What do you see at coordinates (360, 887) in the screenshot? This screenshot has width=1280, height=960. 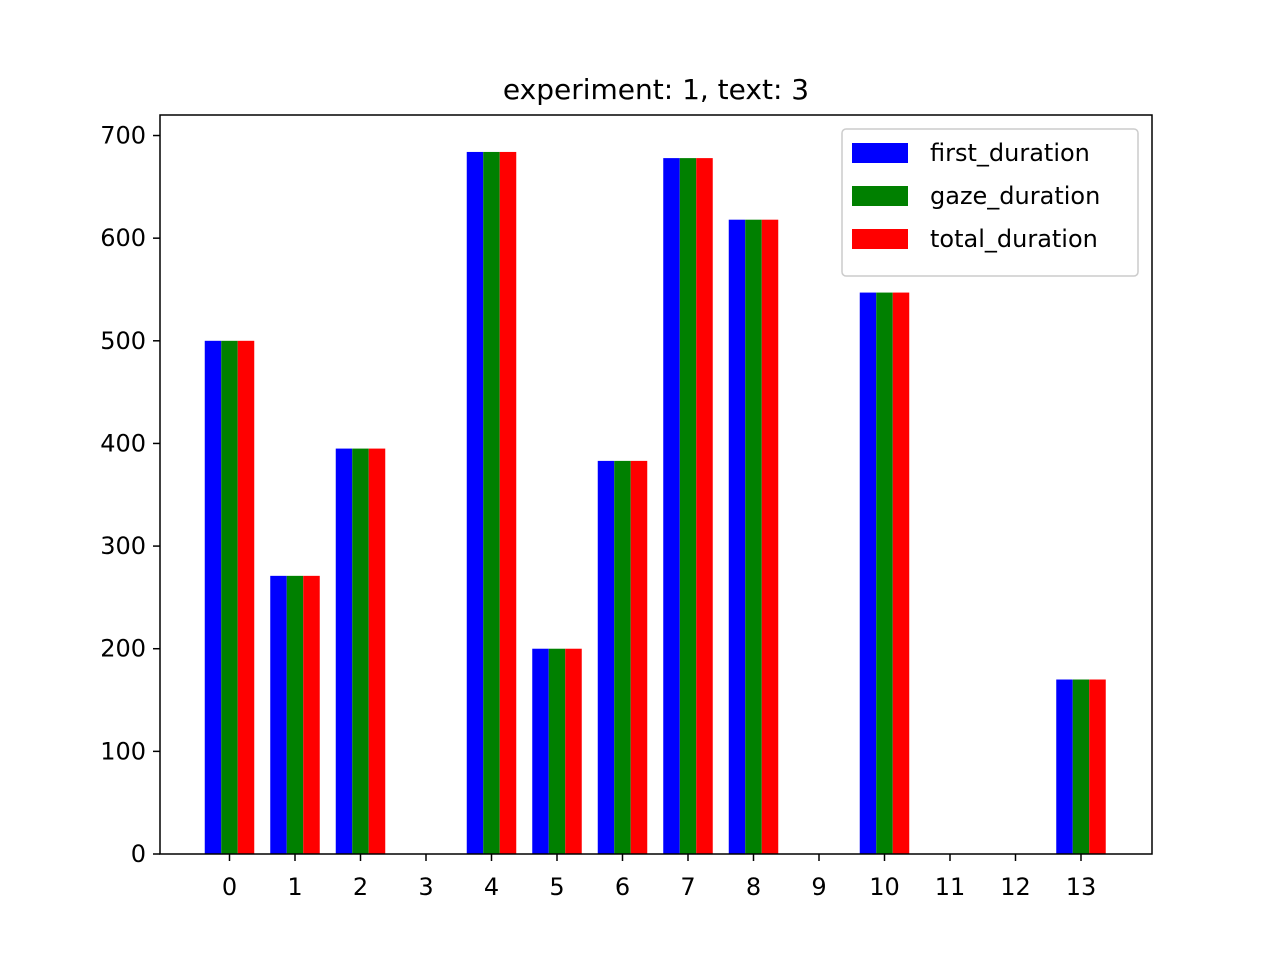 I see `x-tick-label: 2` at bounding box center [360, 887].